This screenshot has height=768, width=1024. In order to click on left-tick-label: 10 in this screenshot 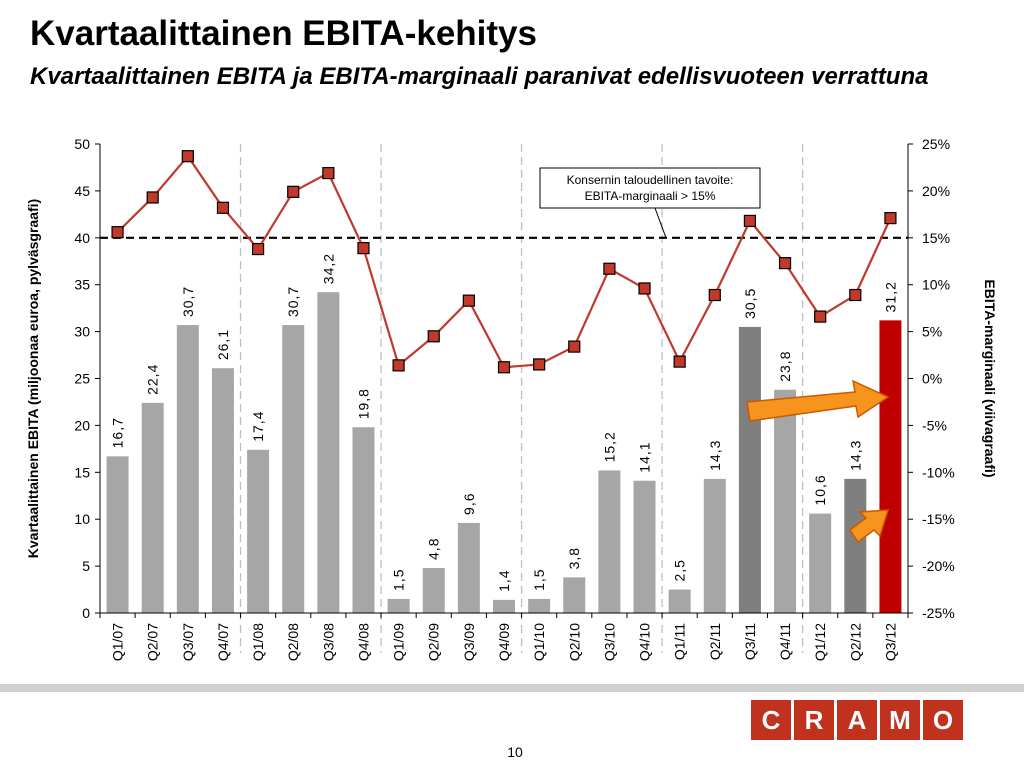, I will do `click(82, 519)`.